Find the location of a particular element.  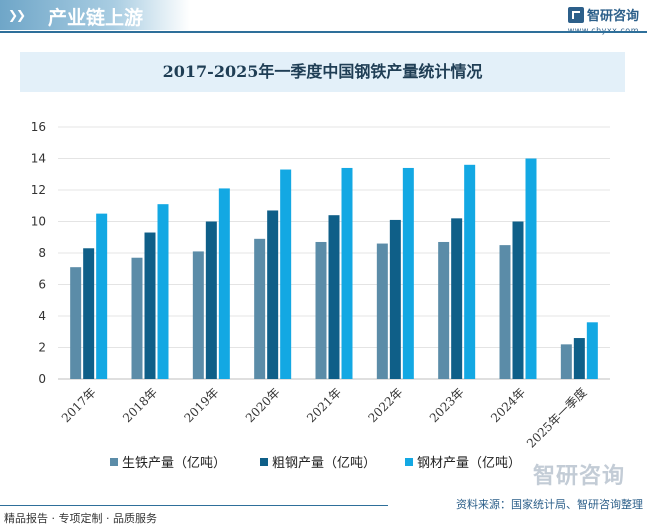

chart-title: 2017-2025年一季度中国钢铁产量统计情况 is located at coordinates (322, 71).